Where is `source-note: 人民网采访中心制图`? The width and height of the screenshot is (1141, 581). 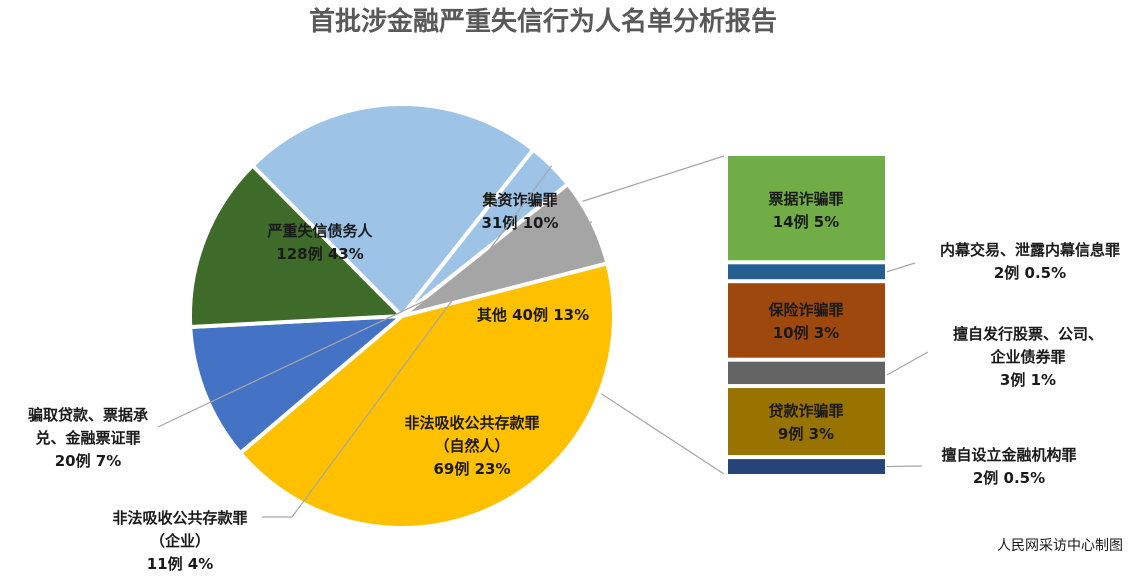 source-note: 人民网采访中心制图 is located at coordinates (1060, 546).